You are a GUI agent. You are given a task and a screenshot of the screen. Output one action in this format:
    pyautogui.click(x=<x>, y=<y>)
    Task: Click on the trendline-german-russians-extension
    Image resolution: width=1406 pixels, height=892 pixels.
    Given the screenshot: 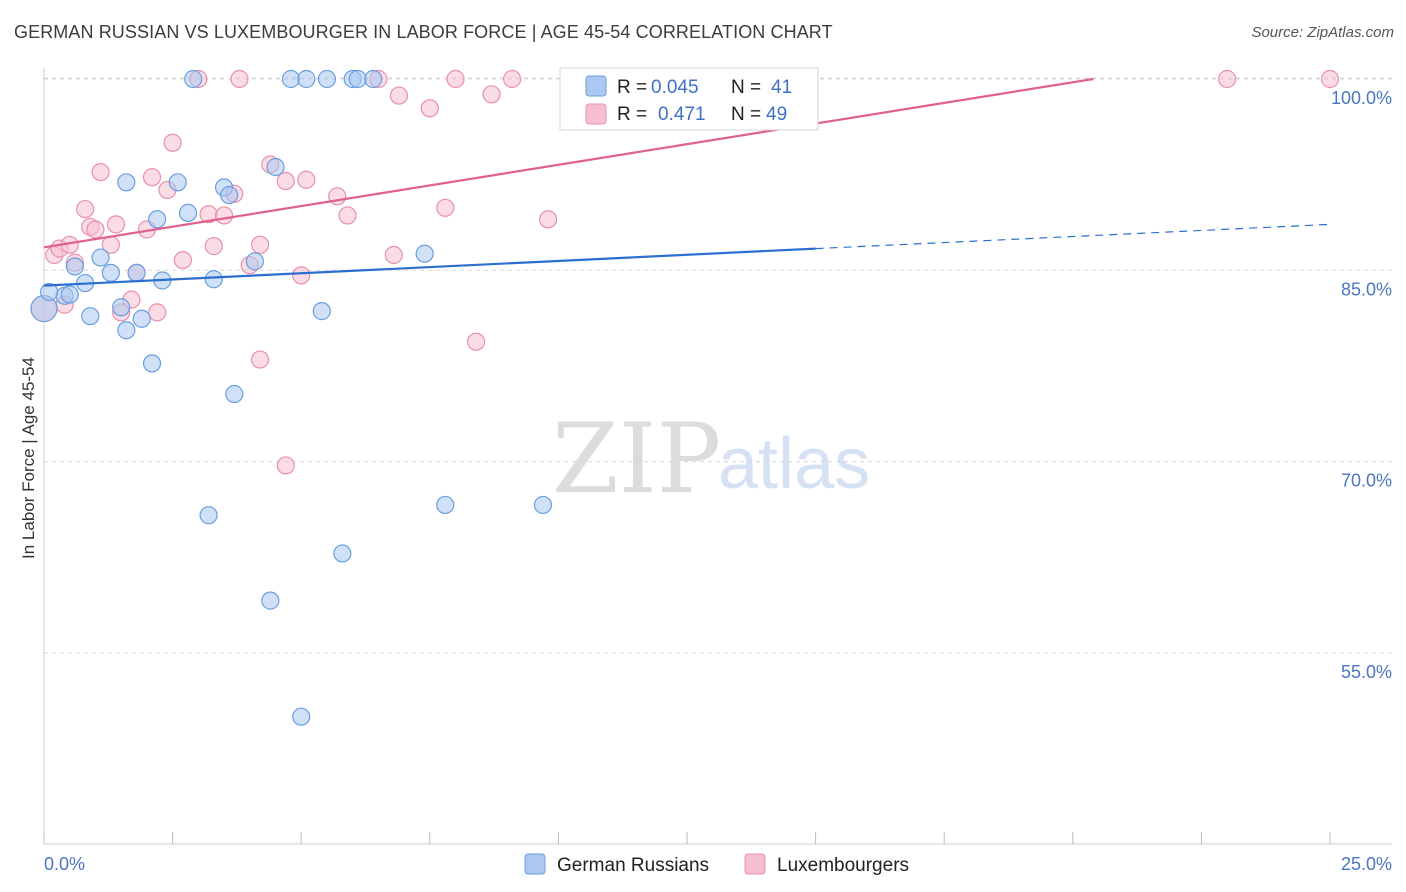 What is the action you would take?
    pyautogui.click(x=1073, y=236)
    